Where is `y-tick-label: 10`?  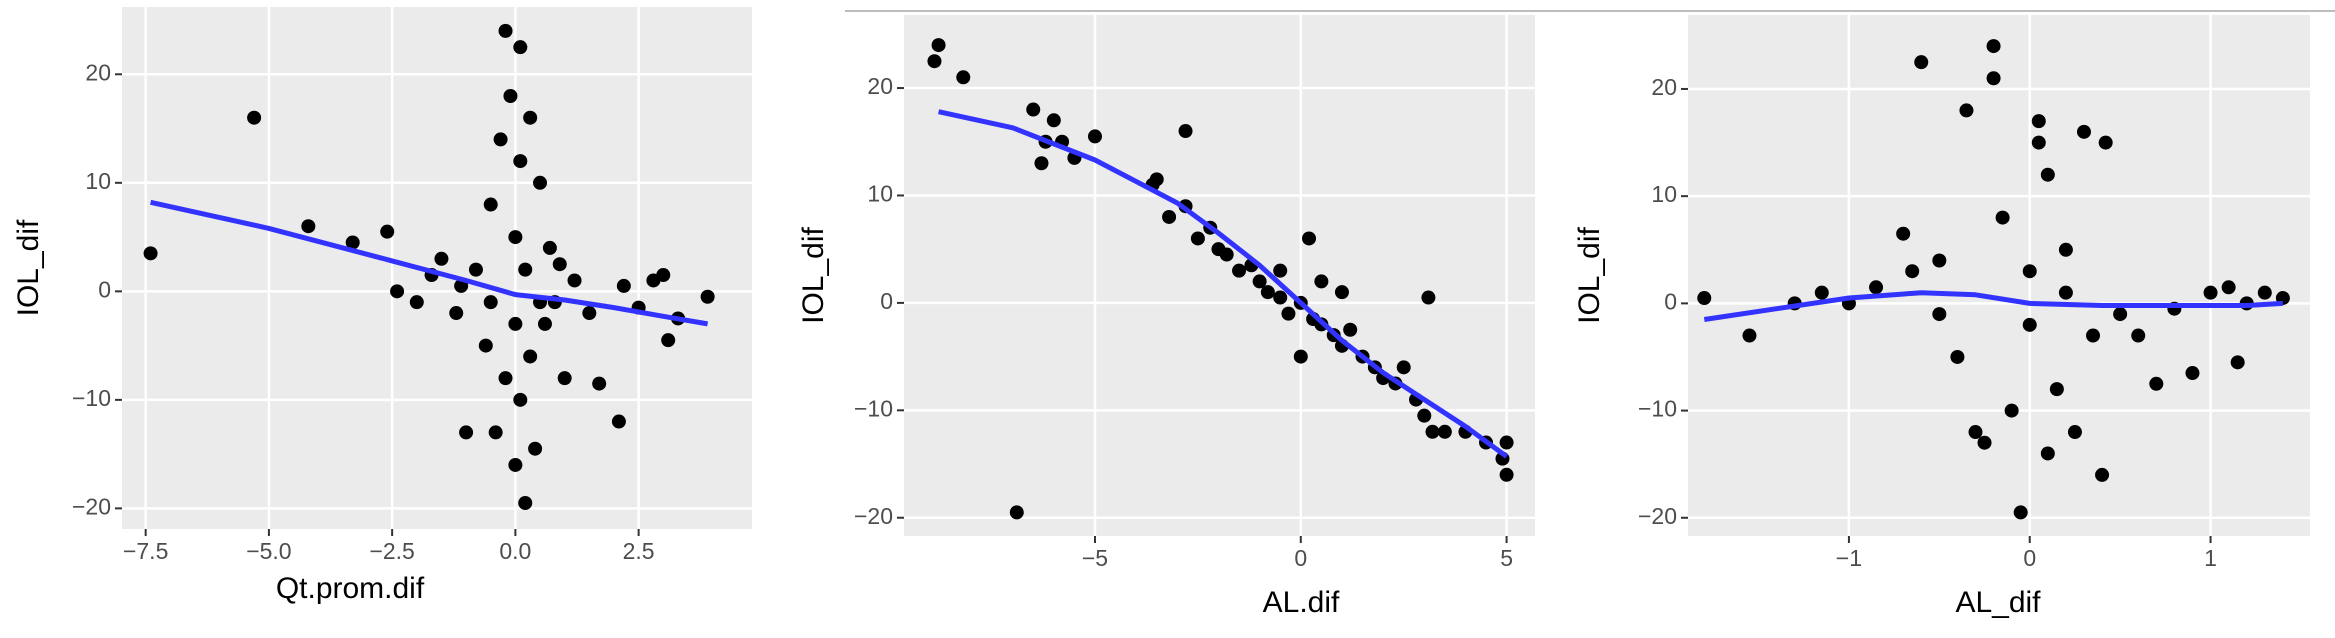 y-tick-label: 10 is located at coordinates (98, 181).